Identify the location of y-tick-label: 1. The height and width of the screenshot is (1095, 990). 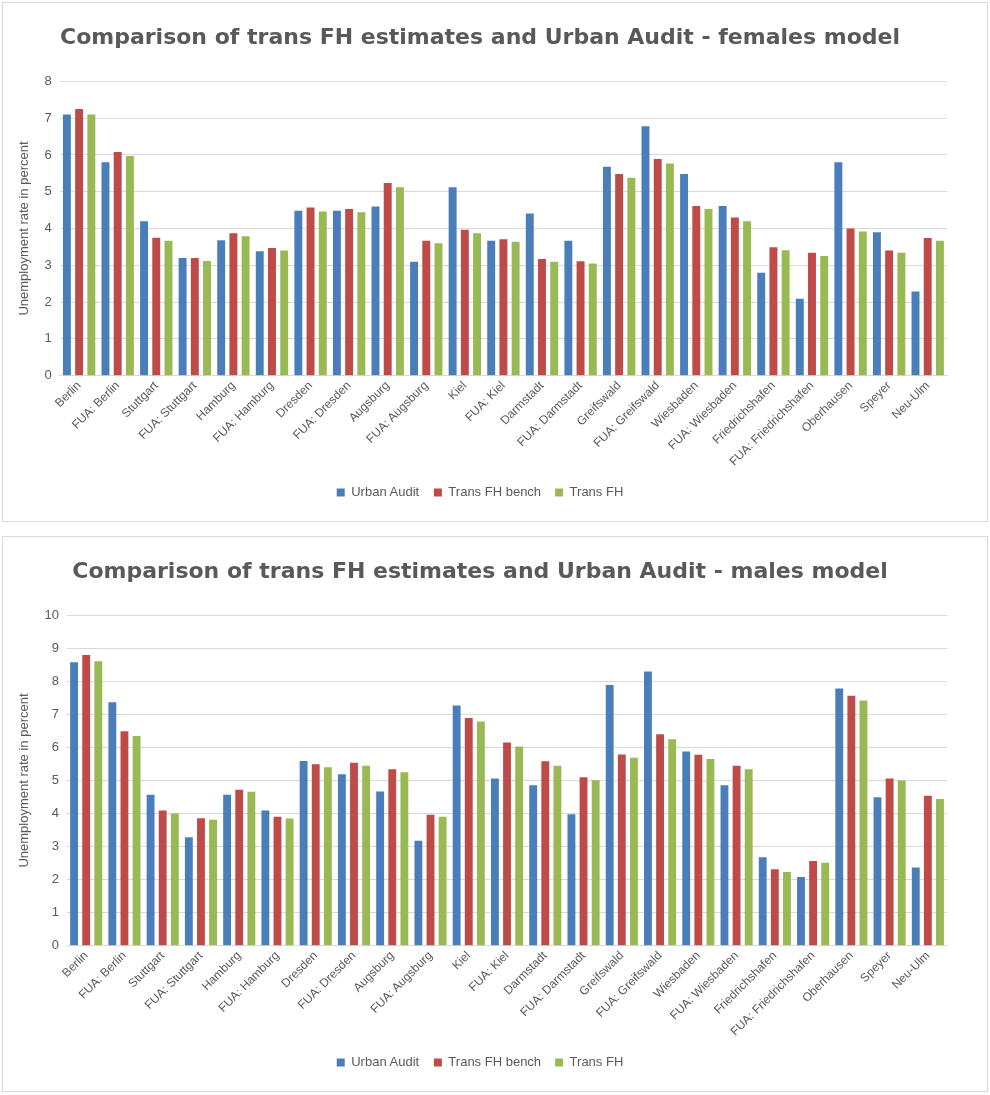
(55, 912).